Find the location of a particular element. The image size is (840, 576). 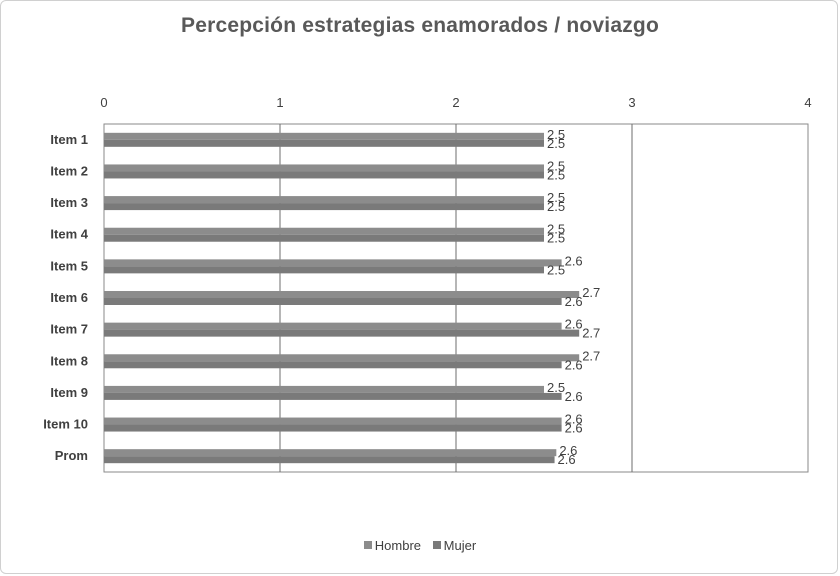

legend-swatch-hombre is located at coordinates (367, 545).